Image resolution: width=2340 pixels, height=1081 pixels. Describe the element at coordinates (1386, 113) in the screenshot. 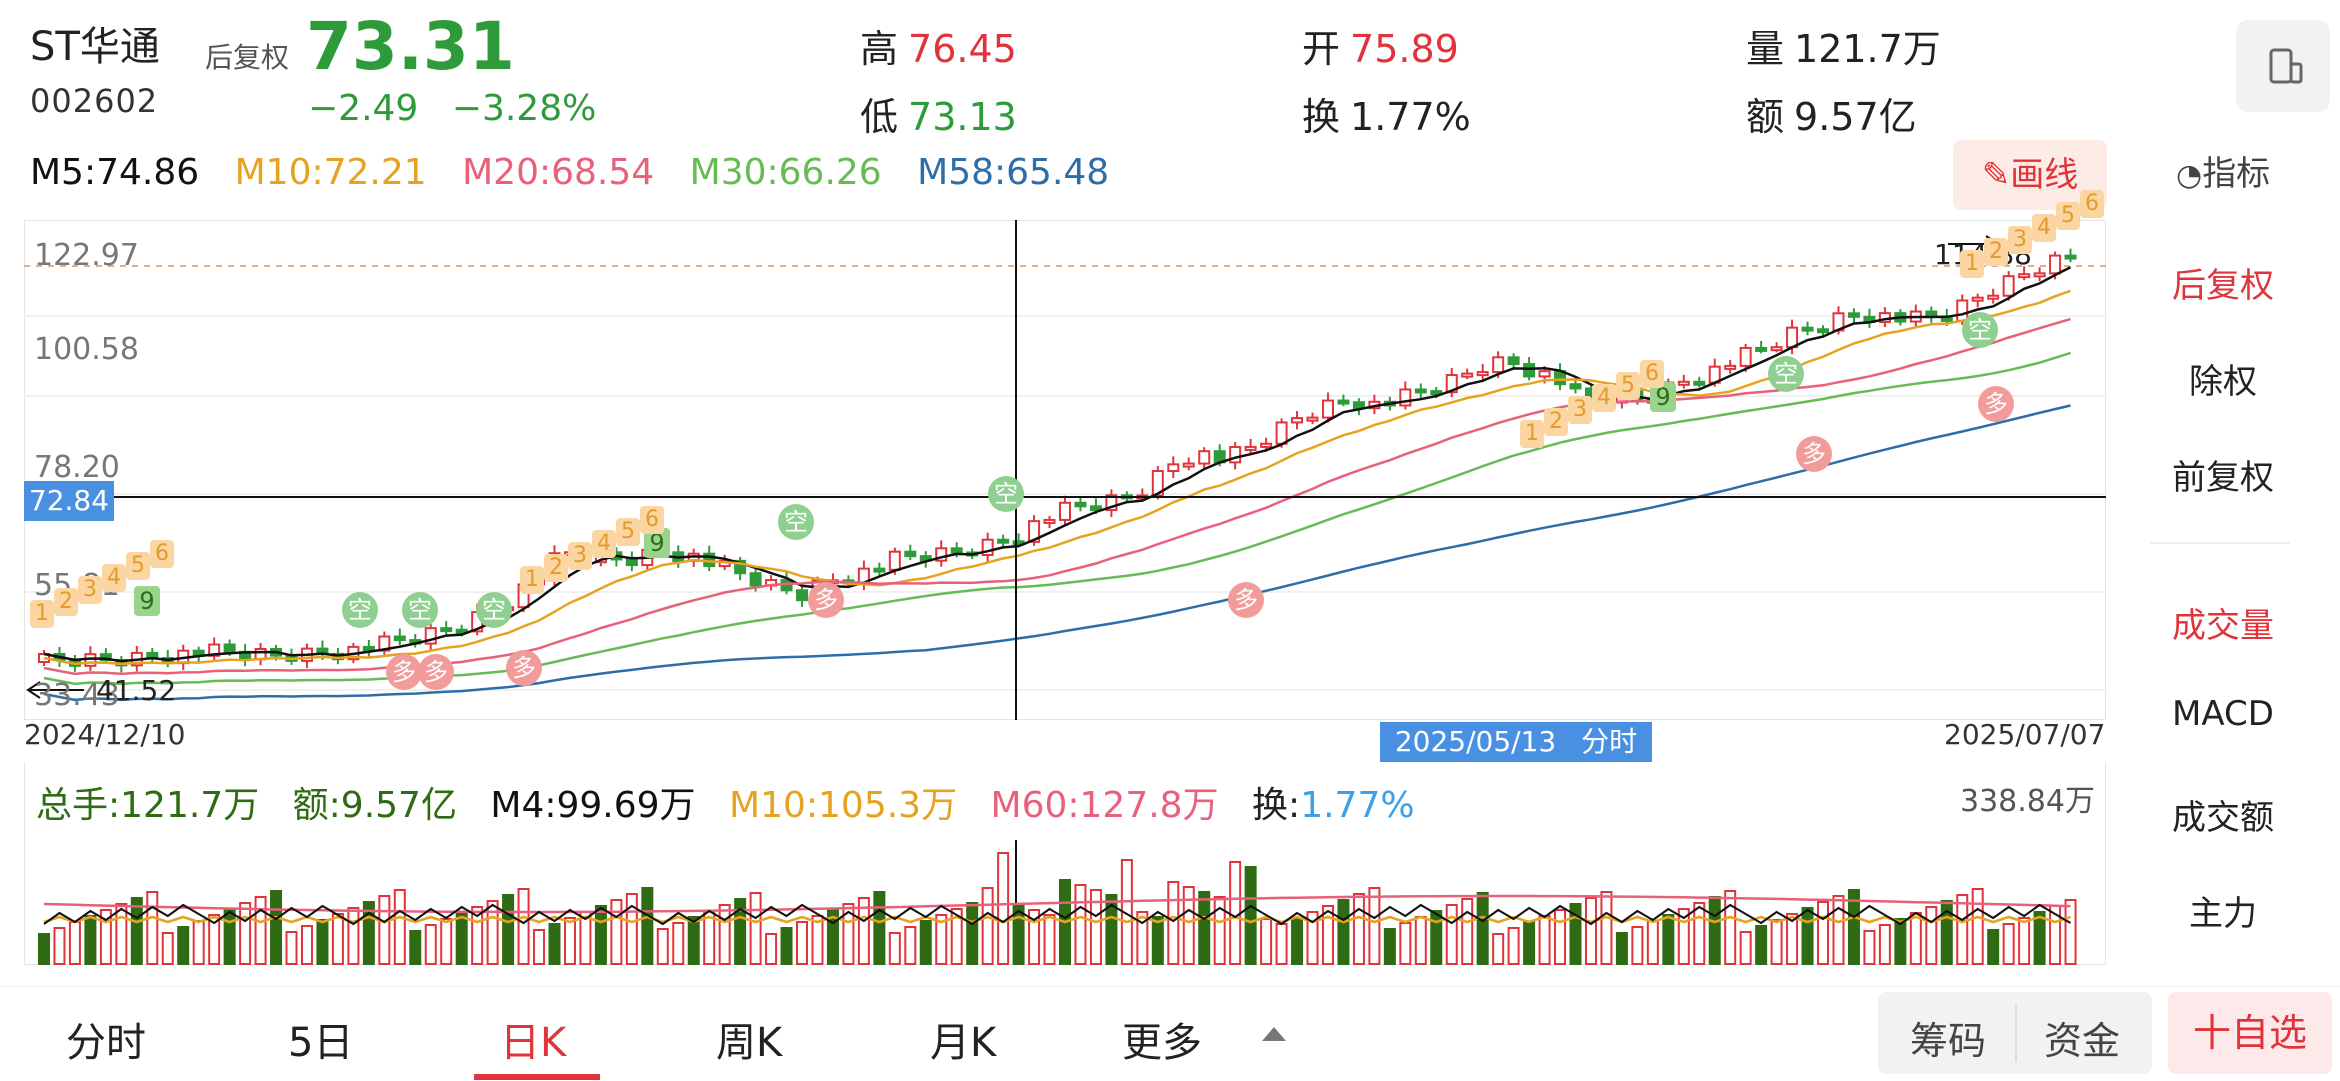

I see `turnover-stat: 换 1.77%` at that location.